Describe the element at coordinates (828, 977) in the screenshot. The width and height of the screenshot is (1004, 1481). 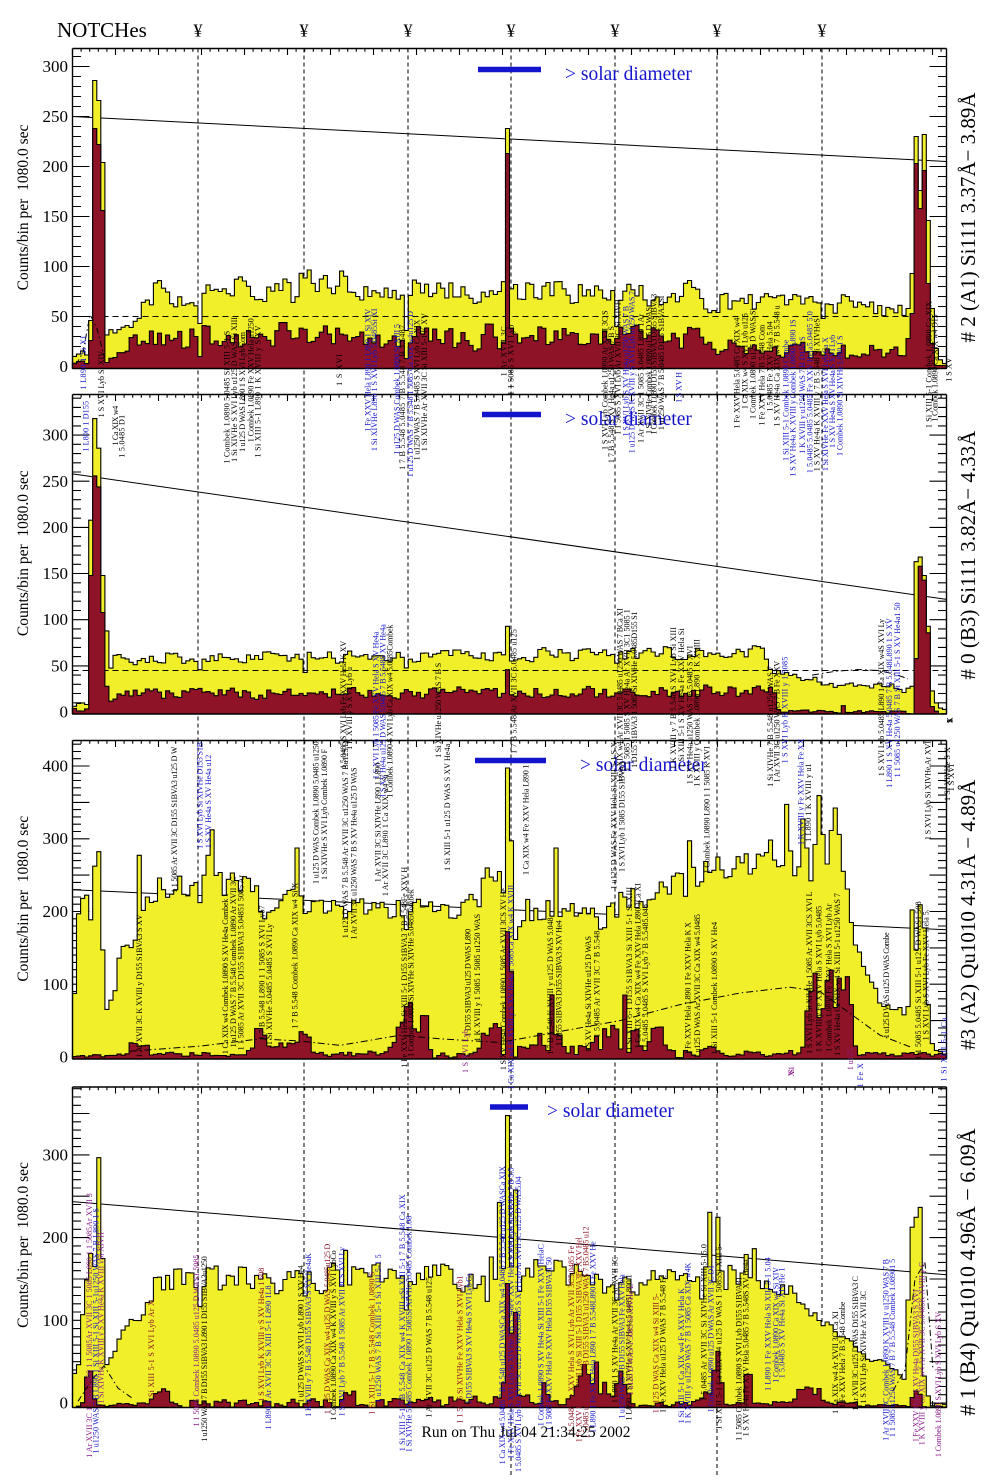
I see `svg-text:1 Combek 1.0890 Fe XXV Hela S: 1 Combek 1.0890 Fe XXV Hela S XVI Lyb Ar` at that location.